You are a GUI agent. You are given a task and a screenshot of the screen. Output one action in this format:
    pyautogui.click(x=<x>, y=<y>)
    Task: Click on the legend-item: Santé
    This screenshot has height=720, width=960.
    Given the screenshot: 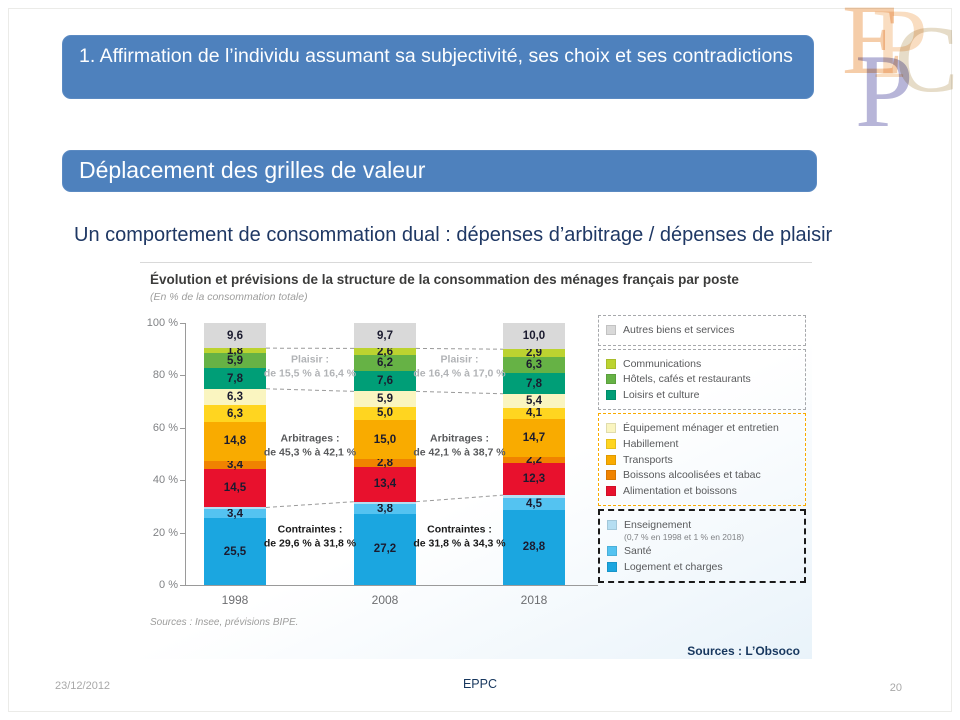 What is the action you would take?
    pyautogui.click(x=702, y=551)
    